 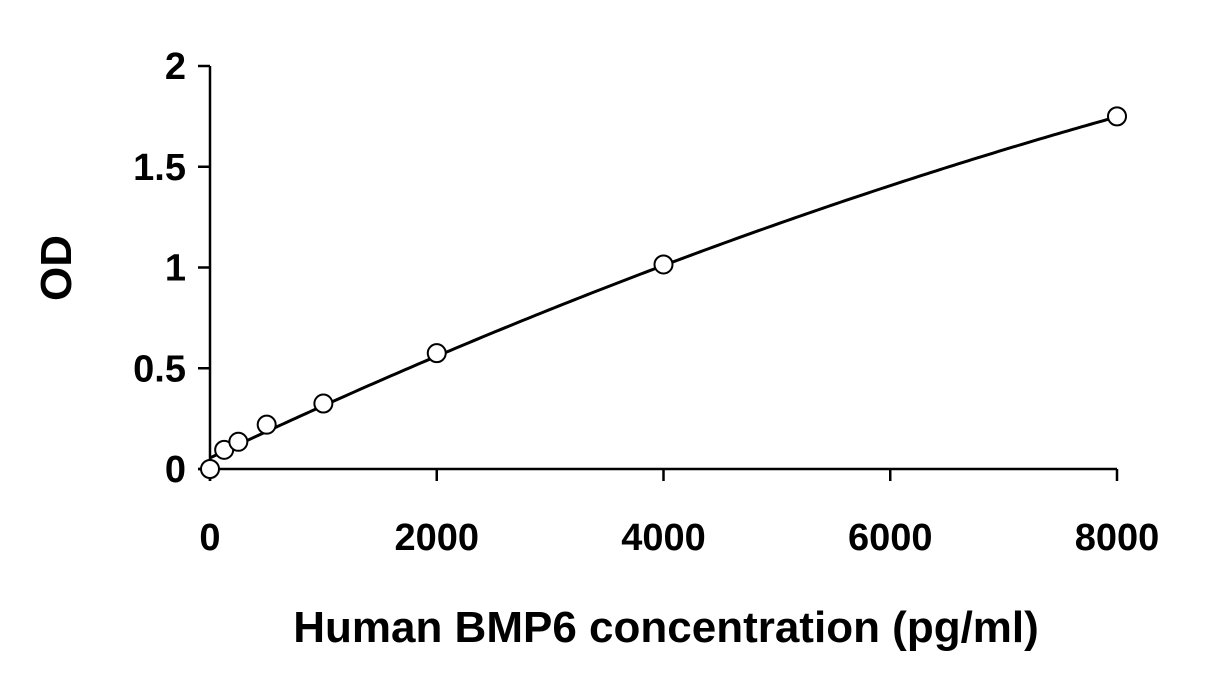 What do you see at coordinates (679, 514) in the screenshot?
I see `x-ticks: 0 2000 4000 6000 8000` at bounding box center [679, 514].